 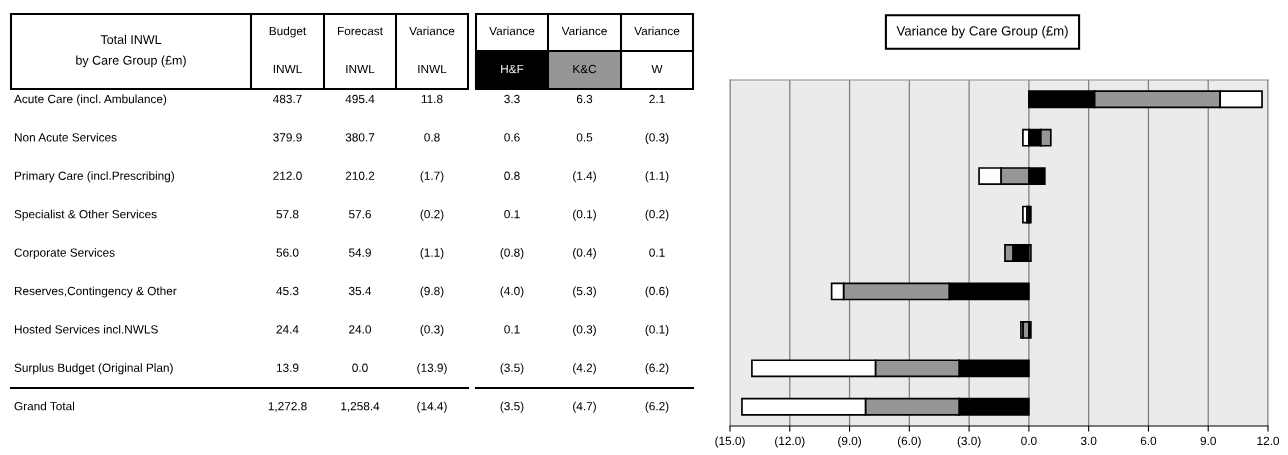 What do you see at coordinates (287, 291) in the screenshot?
I see `data-label: 45.3` at bounding box center [287, 291].